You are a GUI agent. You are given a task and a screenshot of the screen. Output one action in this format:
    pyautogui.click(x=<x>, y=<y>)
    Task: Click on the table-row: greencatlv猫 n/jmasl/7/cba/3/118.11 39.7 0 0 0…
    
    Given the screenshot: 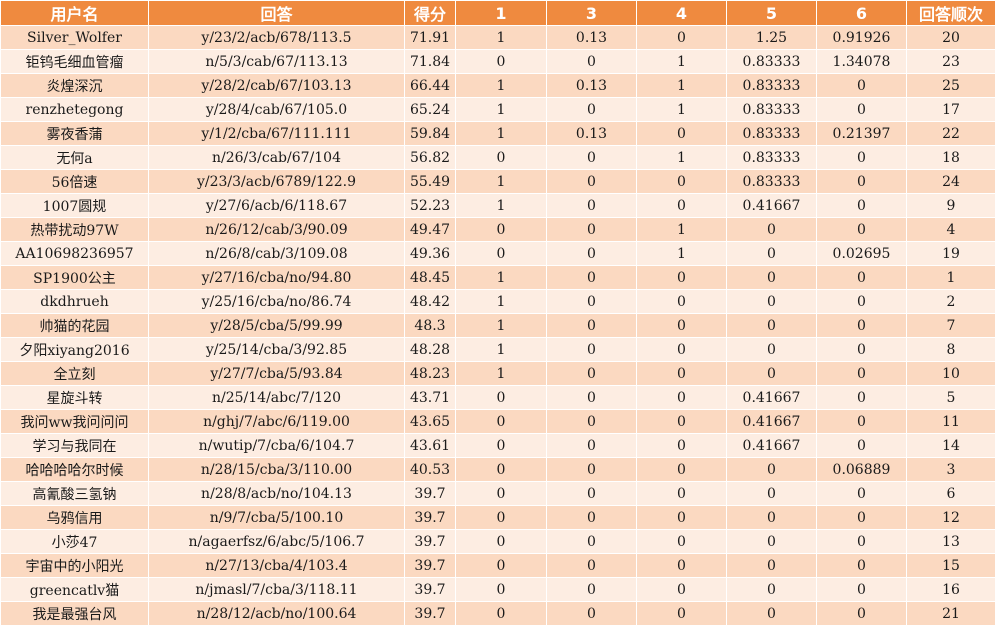 What is the action you would take?
    pyautogui.click(x=497, y=589)
    